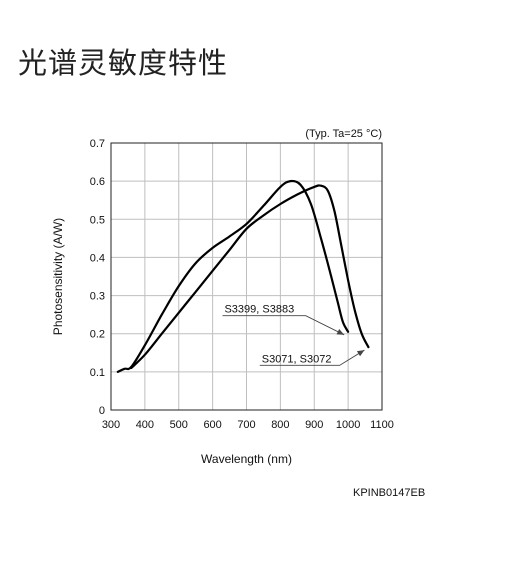 The height and width of the screenshot is (562, 528). I want to click on x-tick-label: 1000, so click(348, 425).